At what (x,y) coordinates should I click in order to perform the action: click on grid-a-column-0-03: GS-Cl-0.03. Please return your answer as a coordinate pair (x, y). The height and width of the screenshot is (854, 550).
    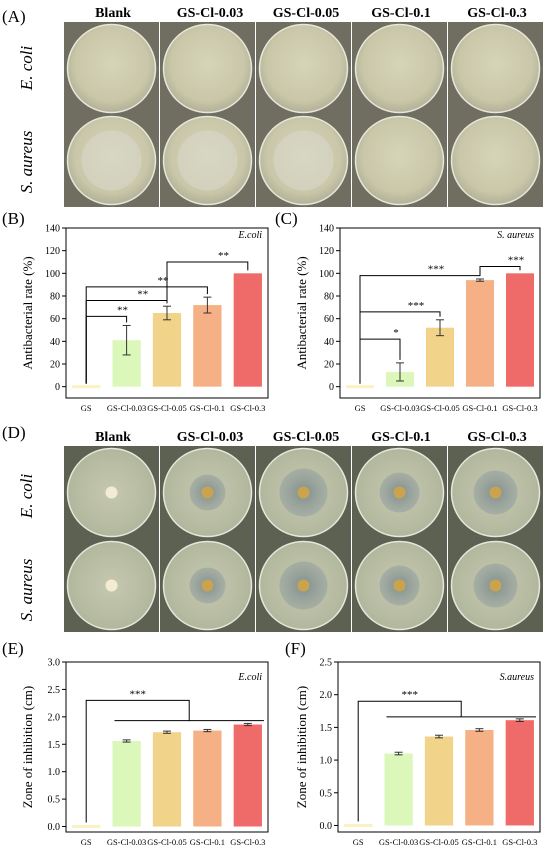
    Looking at the image, I should click on (210, 13).